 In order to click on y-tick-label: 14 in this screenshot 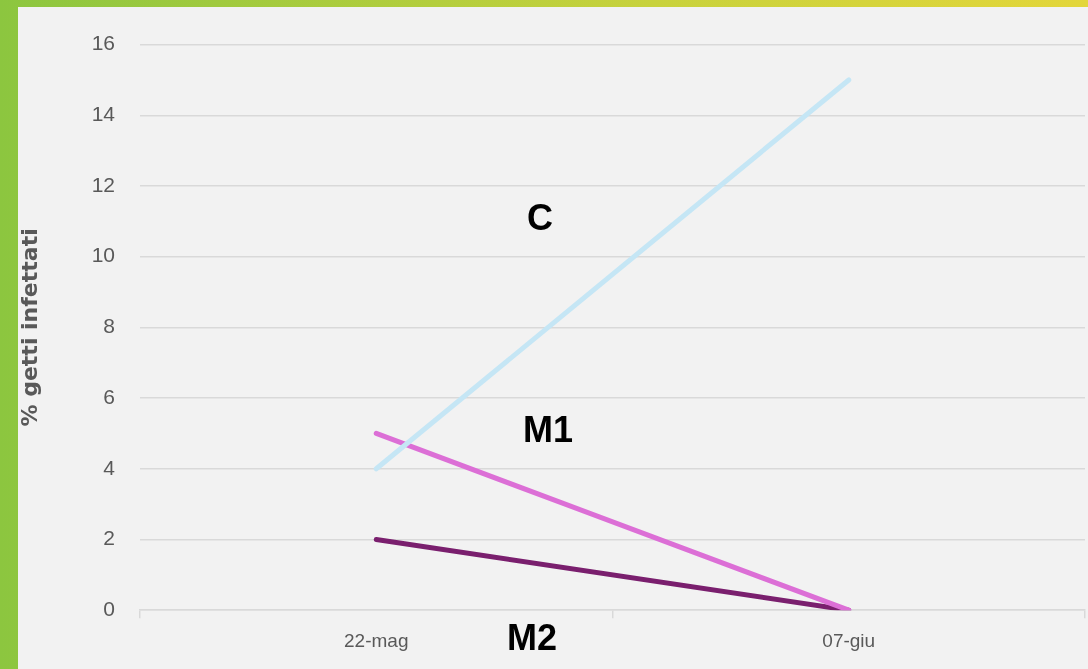, I will do `click(103, 114)`.